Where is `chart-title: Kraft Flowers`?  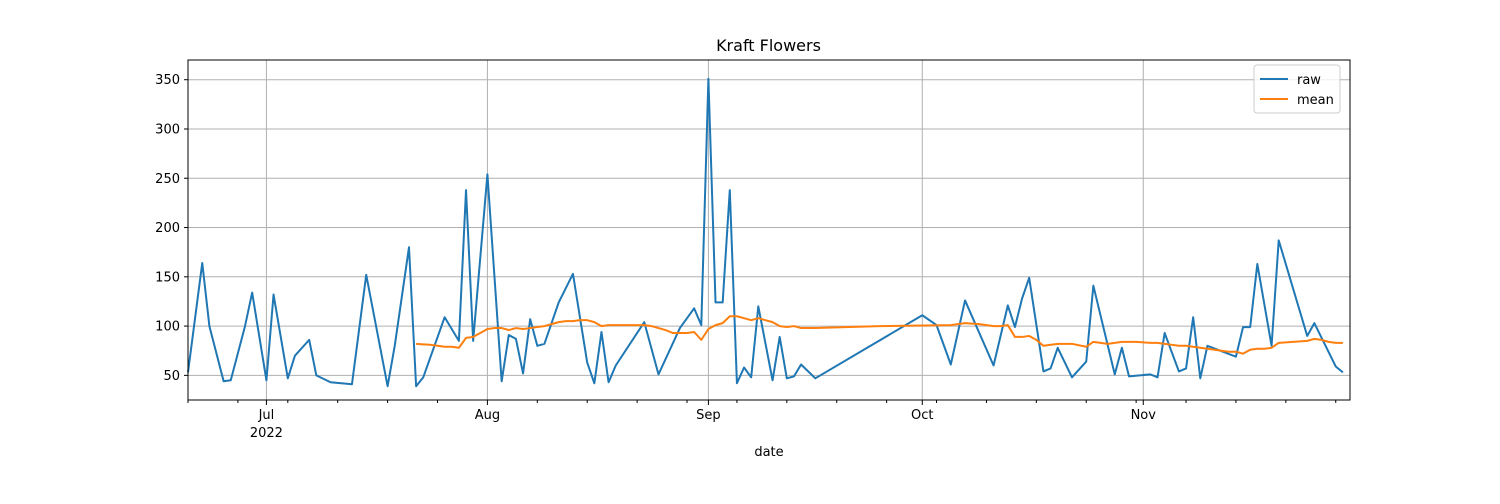
chart-title: Kraft Flowers is located at coordinates (768, 45).